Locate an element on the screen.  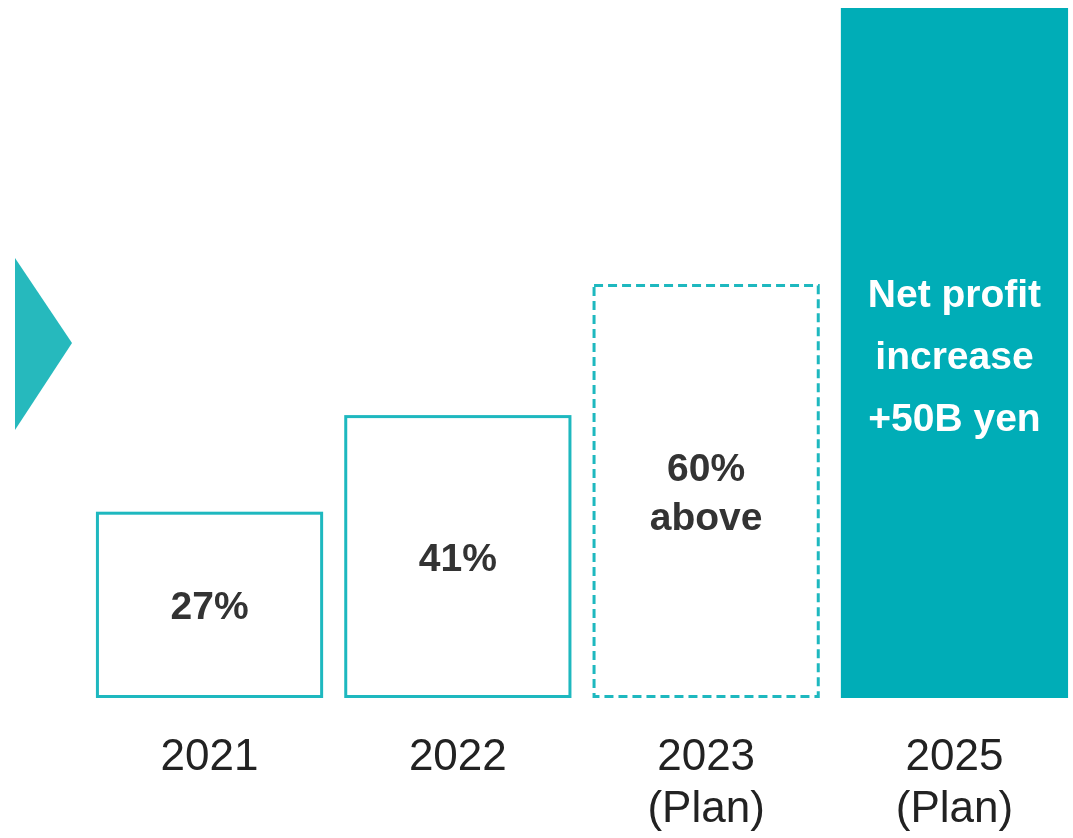
x-tick-label: 2025 (Plan) is located at coordinates (954, 780).